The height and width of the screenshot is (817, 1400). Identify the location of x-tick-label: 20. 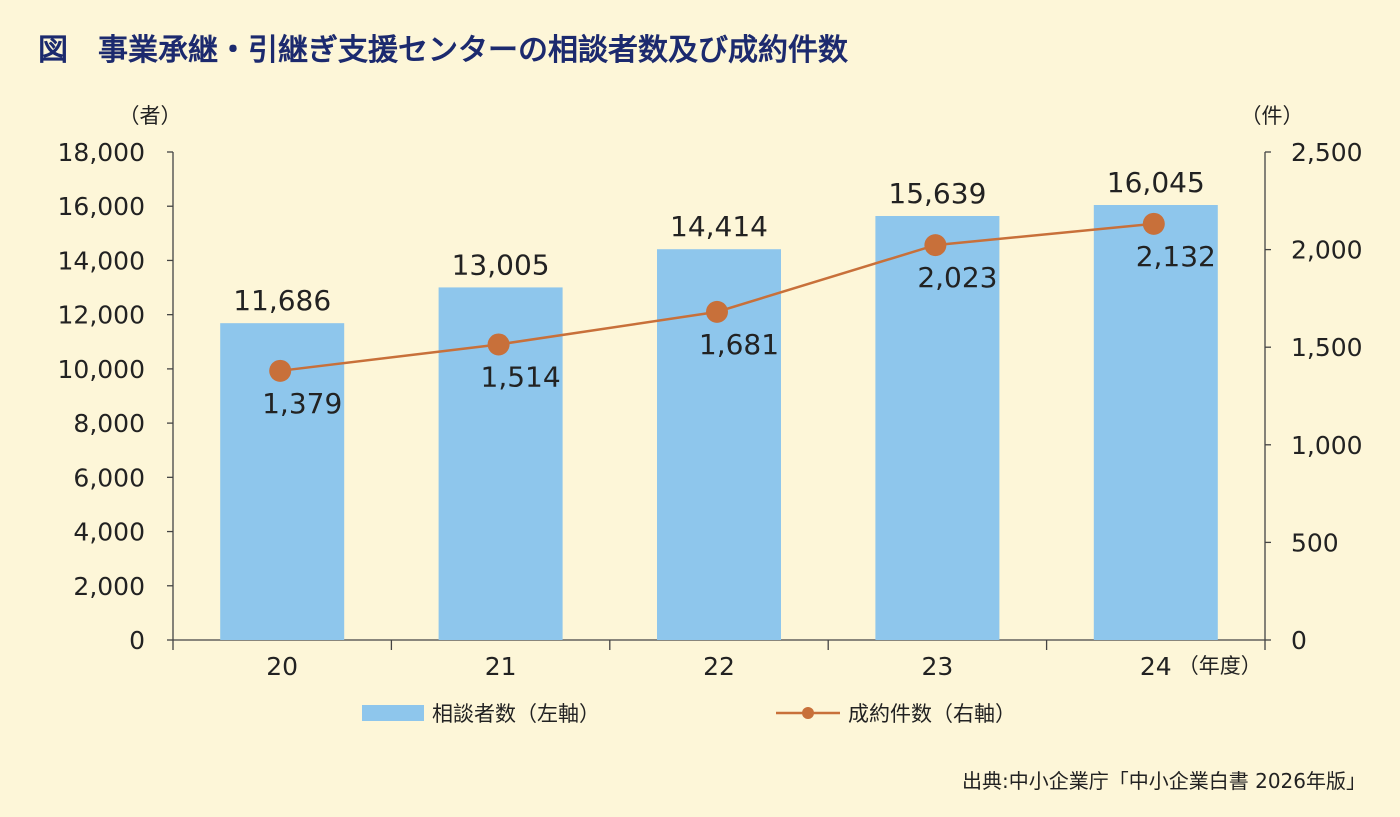
(282, 666).